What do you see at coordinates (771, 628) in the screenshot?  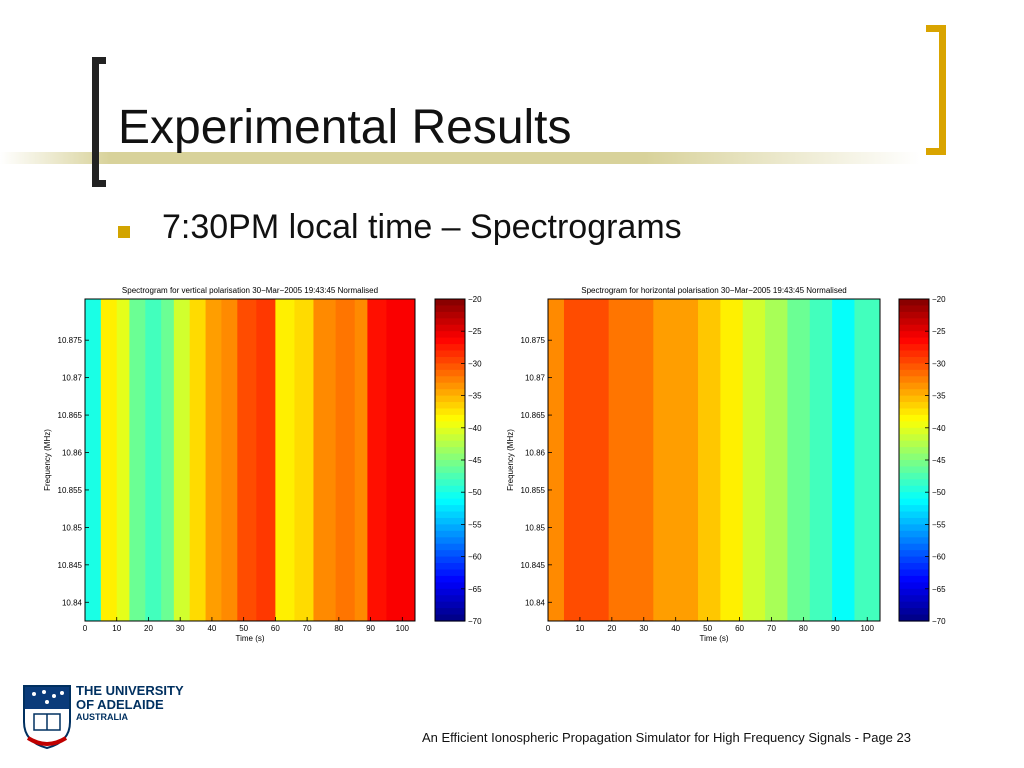 I see `x-tick-label: 70` at bounding box center [771, 628].